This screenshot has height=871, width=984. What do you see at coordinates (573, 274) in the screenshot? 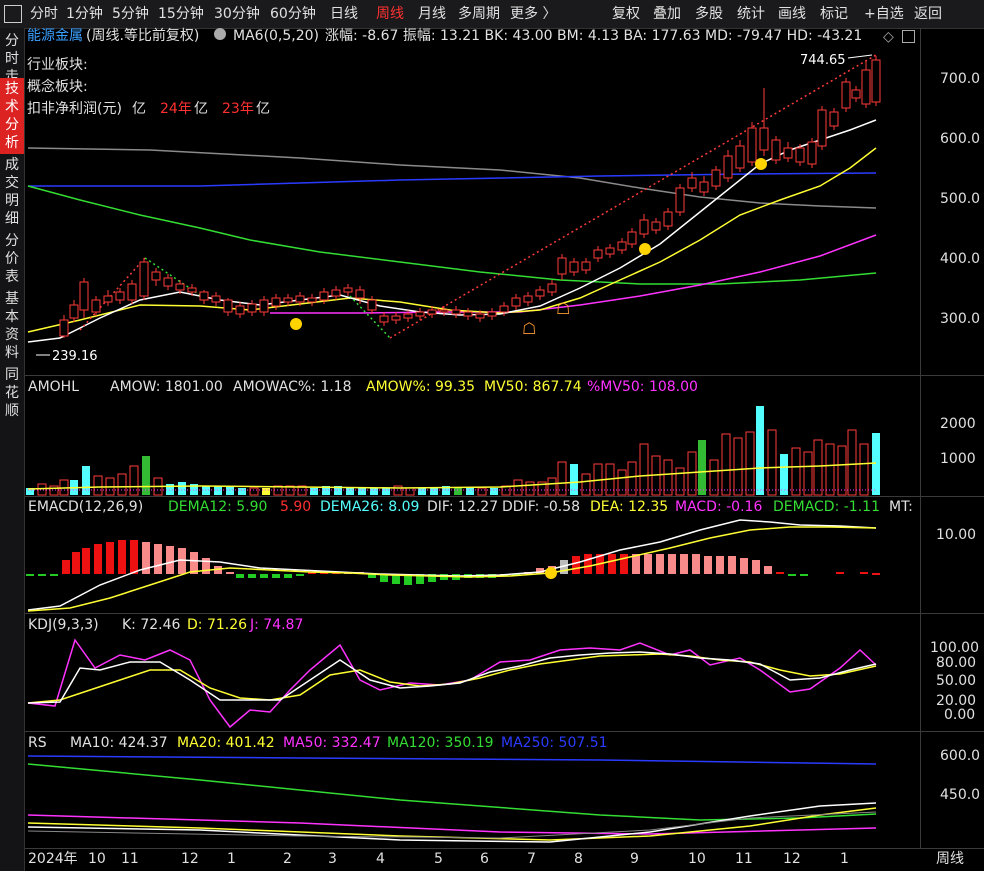
I see `ma-magenta-line` at bounding box center [573, 274].